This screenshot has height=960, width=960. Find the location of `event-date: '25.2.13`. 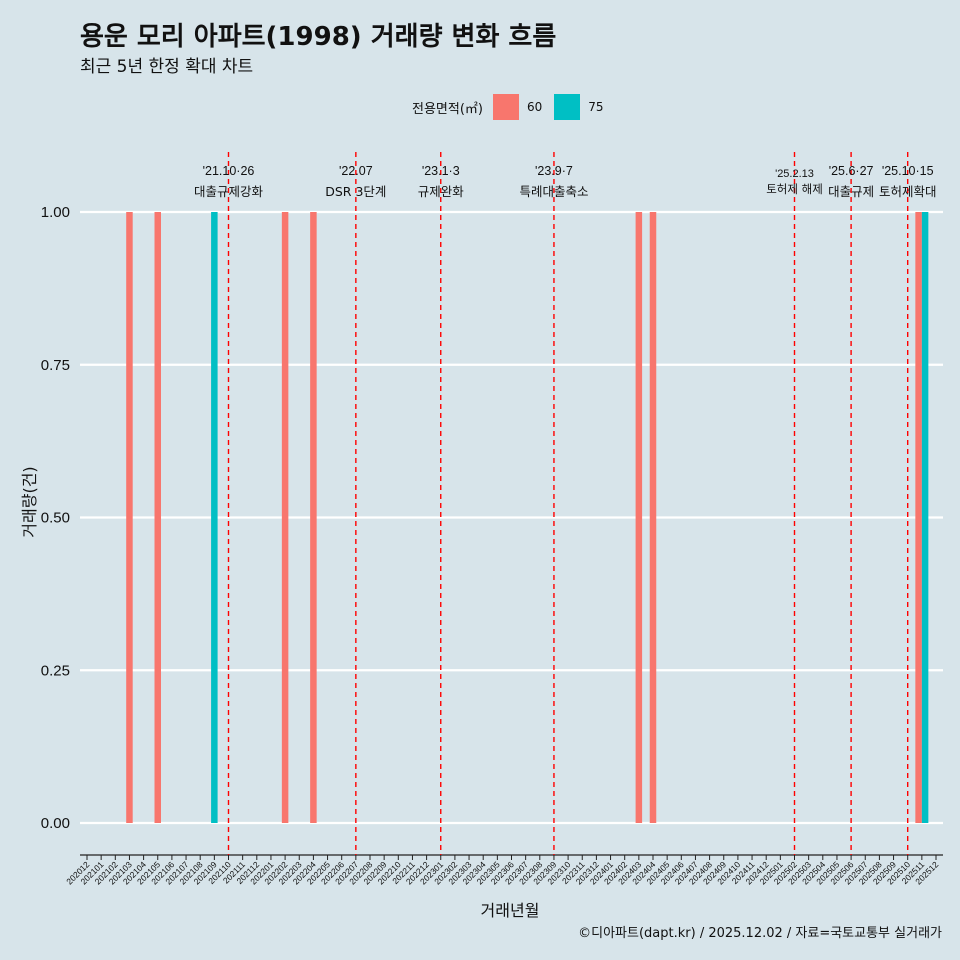

event-date: '25.2.13 is located at coordinates (794, 174).